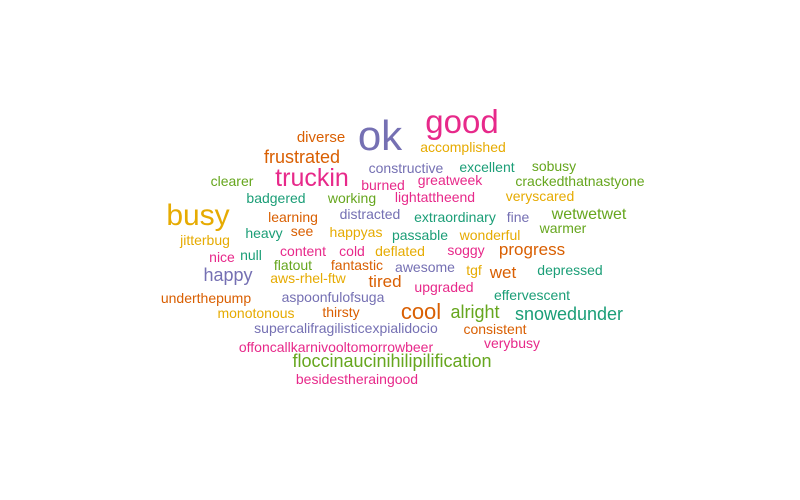 This screenshot has height=500, width=800. Describe the element at coordinates (465, 250) in the screenshot. I see `word-soggy: soggy` at that location.